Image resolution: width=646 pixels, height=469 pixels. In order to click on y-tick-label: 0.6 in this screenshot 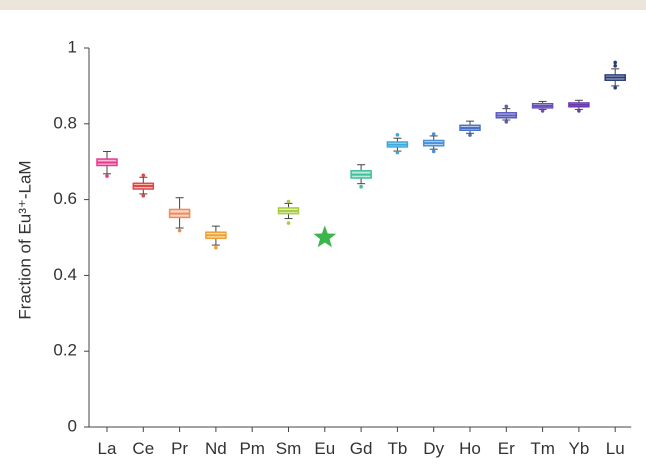, I will do `click(65, 198)`.